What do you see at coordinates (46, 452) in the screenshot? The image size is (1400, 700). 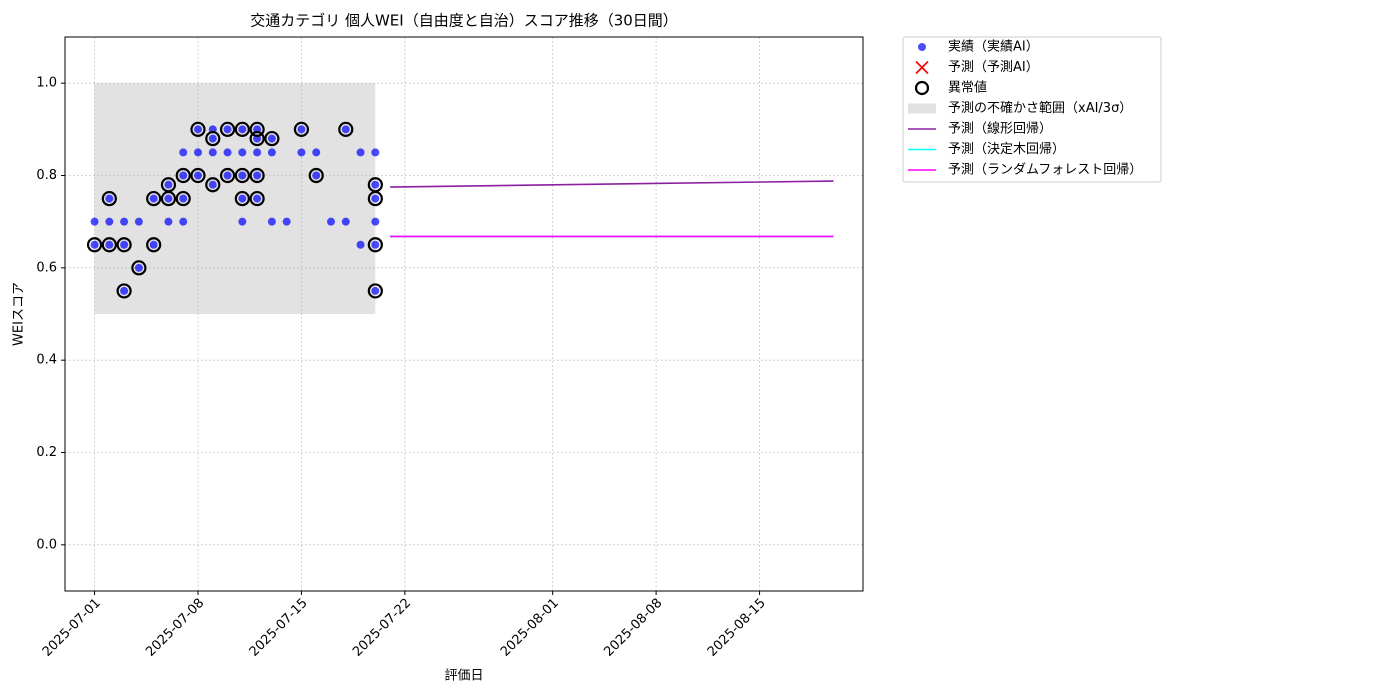 I see `y-tick-label: 0.2` at bounding box center [46, 452].